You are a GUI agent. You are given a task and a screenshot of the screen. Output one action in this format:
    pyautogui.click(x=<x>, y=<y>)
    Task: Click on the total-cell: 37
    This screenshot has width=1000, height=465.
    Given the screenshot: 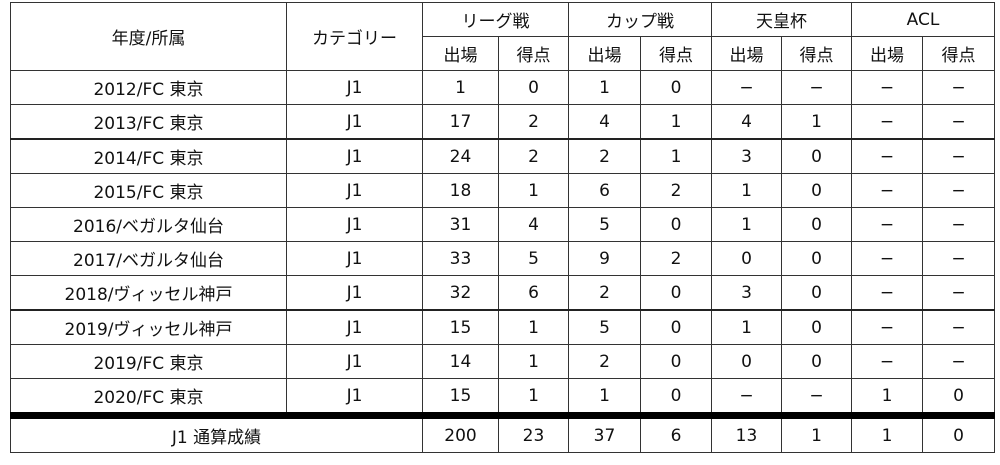 What is the action you would take?
    pyautogui.click(x=604, y=432)
    